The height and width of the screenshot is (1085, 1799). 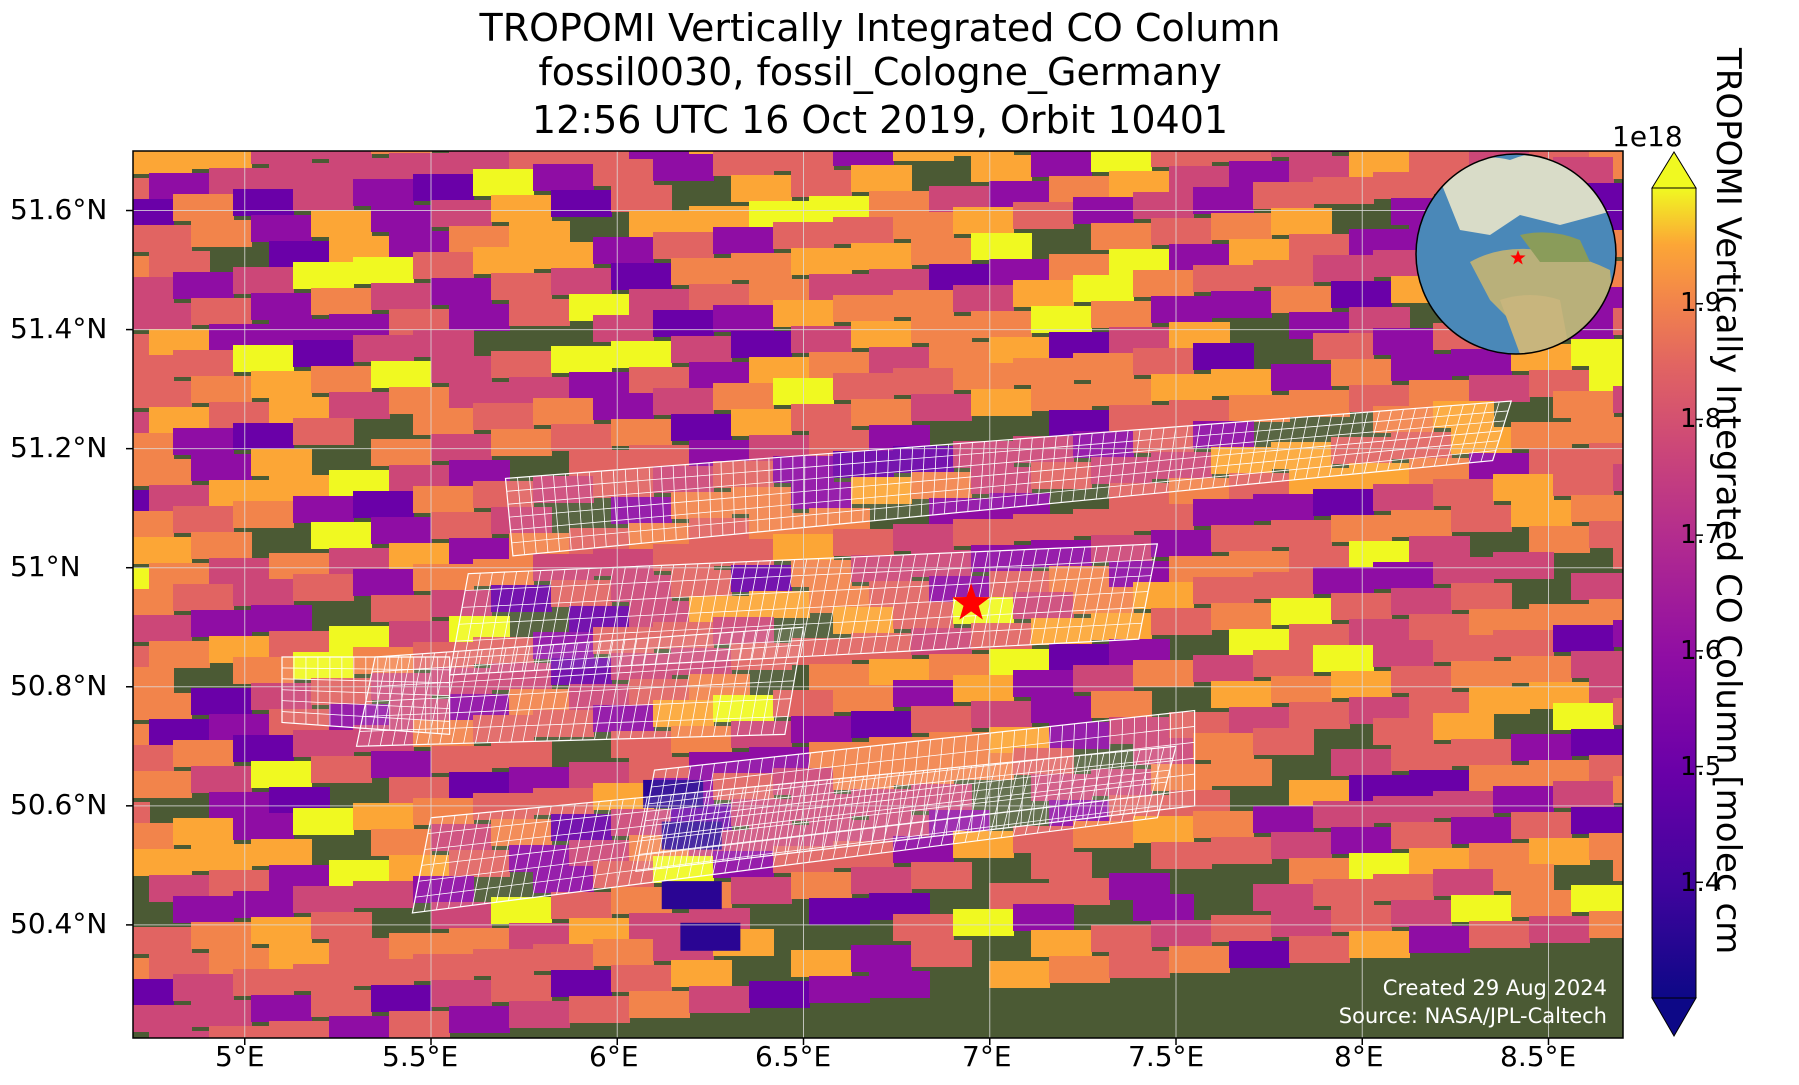 What do you see at coordinates (1472, 1016) in the screenshot?
I see `source-credit-text: Source: NASA/JPL-Caltech` at bounding box center [1472, 1016].